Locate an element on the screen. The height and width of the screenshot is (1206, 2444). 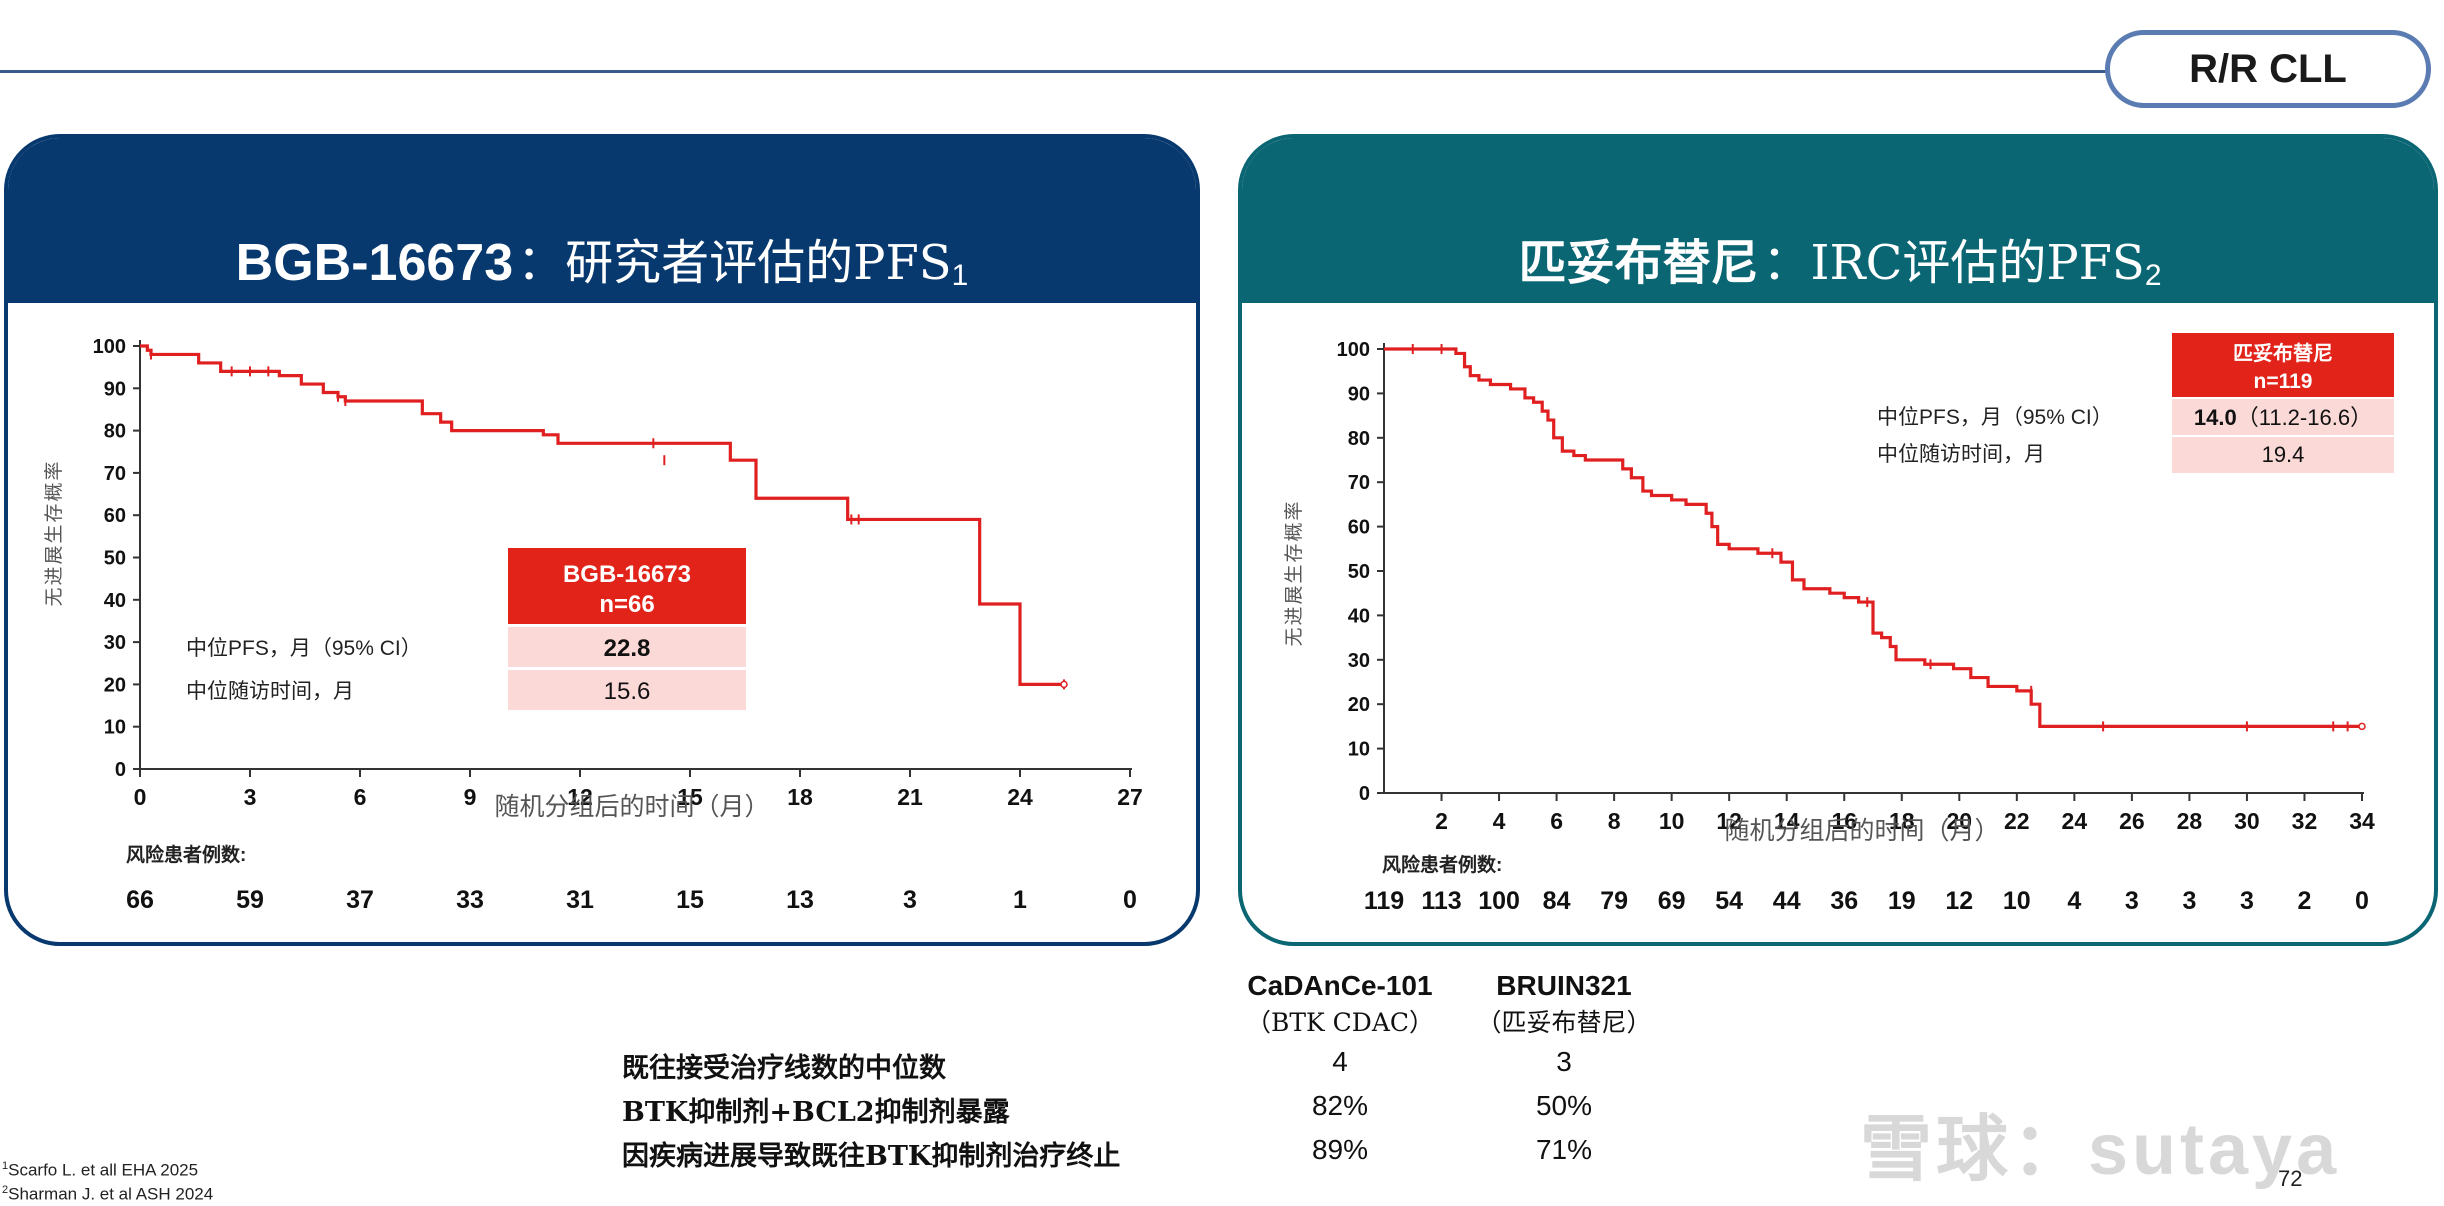
cmp-row1-label: 既往接受治疗线数的中位数 is located at coordinates (784, 1068).